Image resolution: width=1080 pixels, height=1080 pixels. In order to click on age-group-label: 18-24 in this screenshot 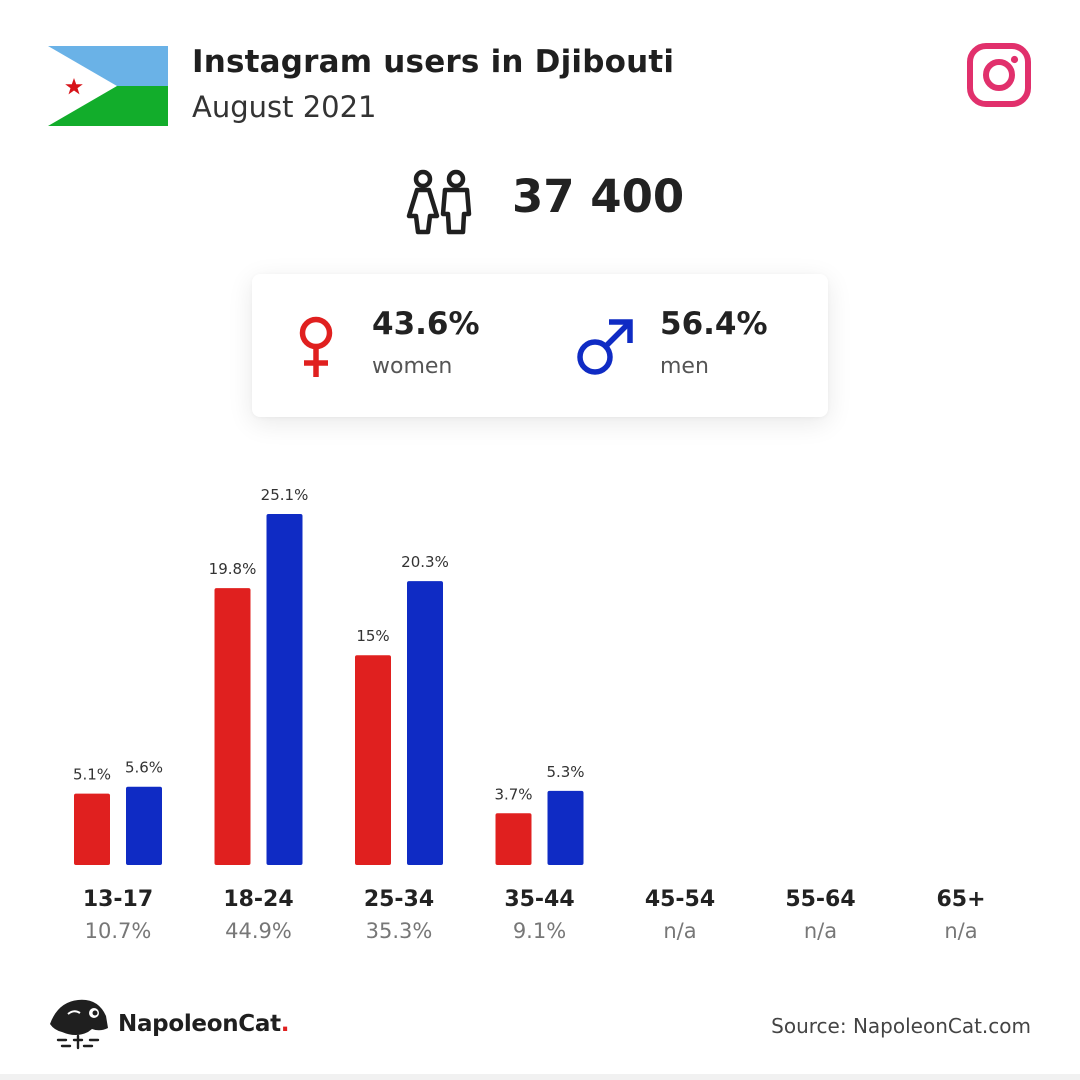, I will do `click(258, 899)`.